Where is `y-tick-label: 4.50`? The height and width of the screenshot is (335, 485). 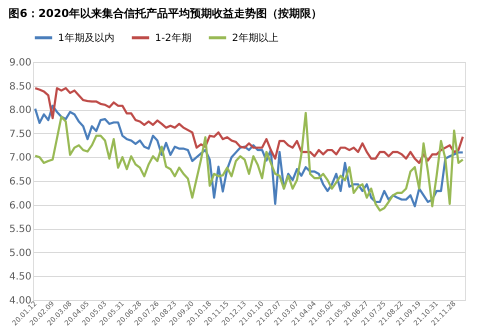
y-tick-label: 4.50 is located at coordinates (20, 277).